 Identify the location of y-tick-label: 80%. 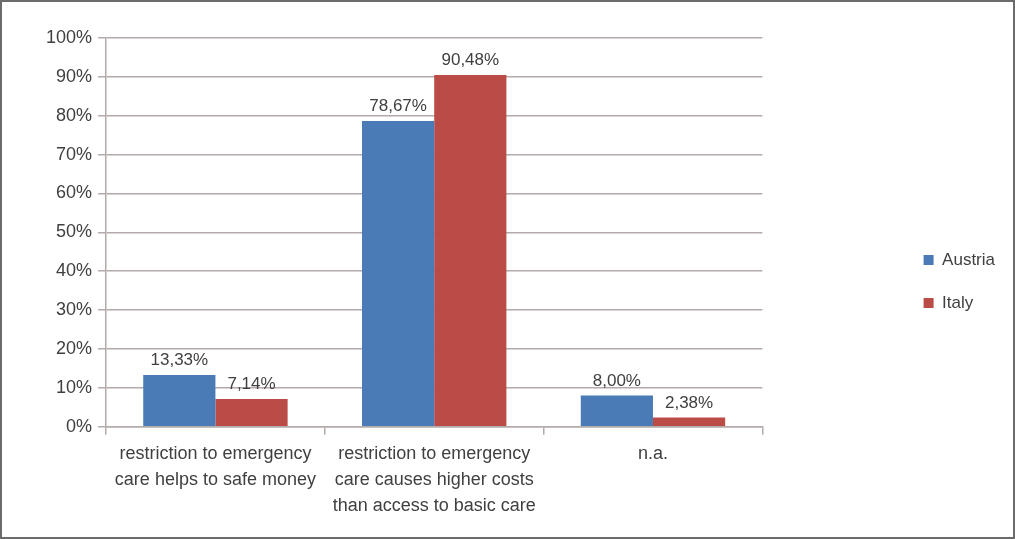
(74, 114).